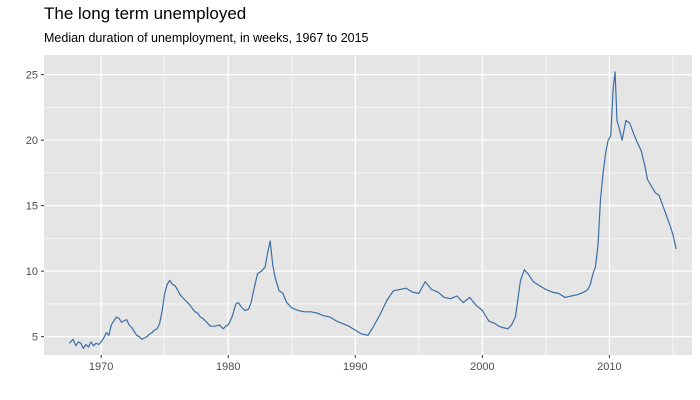 This screenshot has height=400, width=700. Describe the element at coordinates (101, 367) in the screenshot. I see `x-tick-label: 1970` at that location.